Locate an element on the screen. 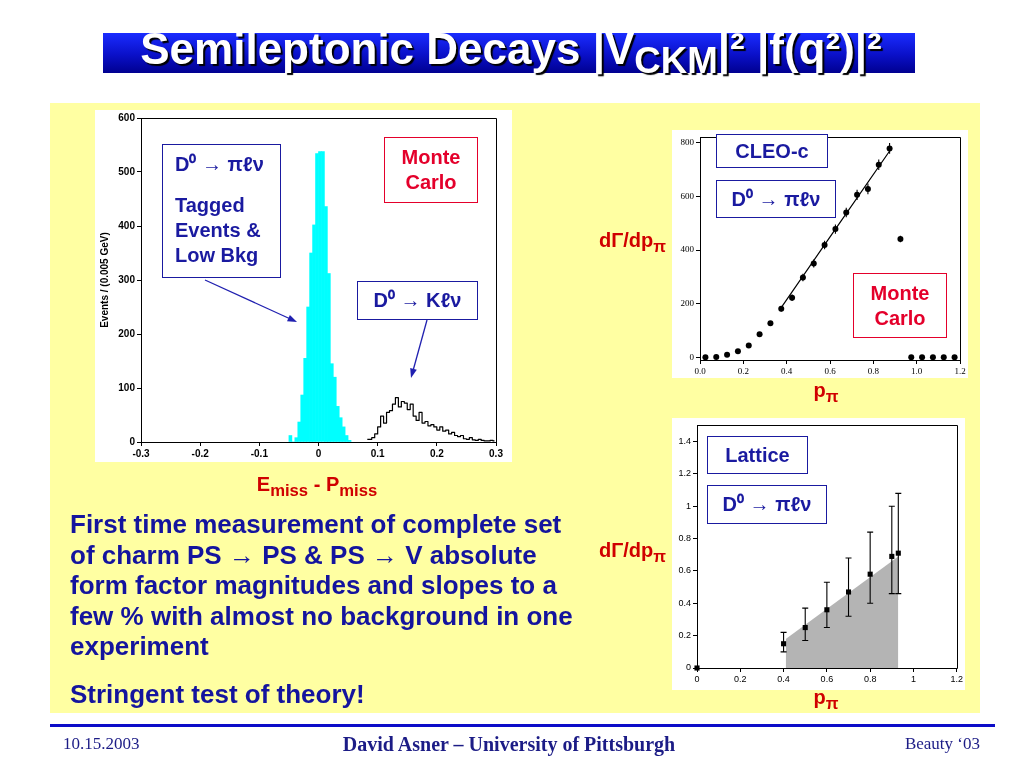 The height and width of the screenshot is (768, 1024). annotation: CLEO-c is located at coordinates (772, 151).